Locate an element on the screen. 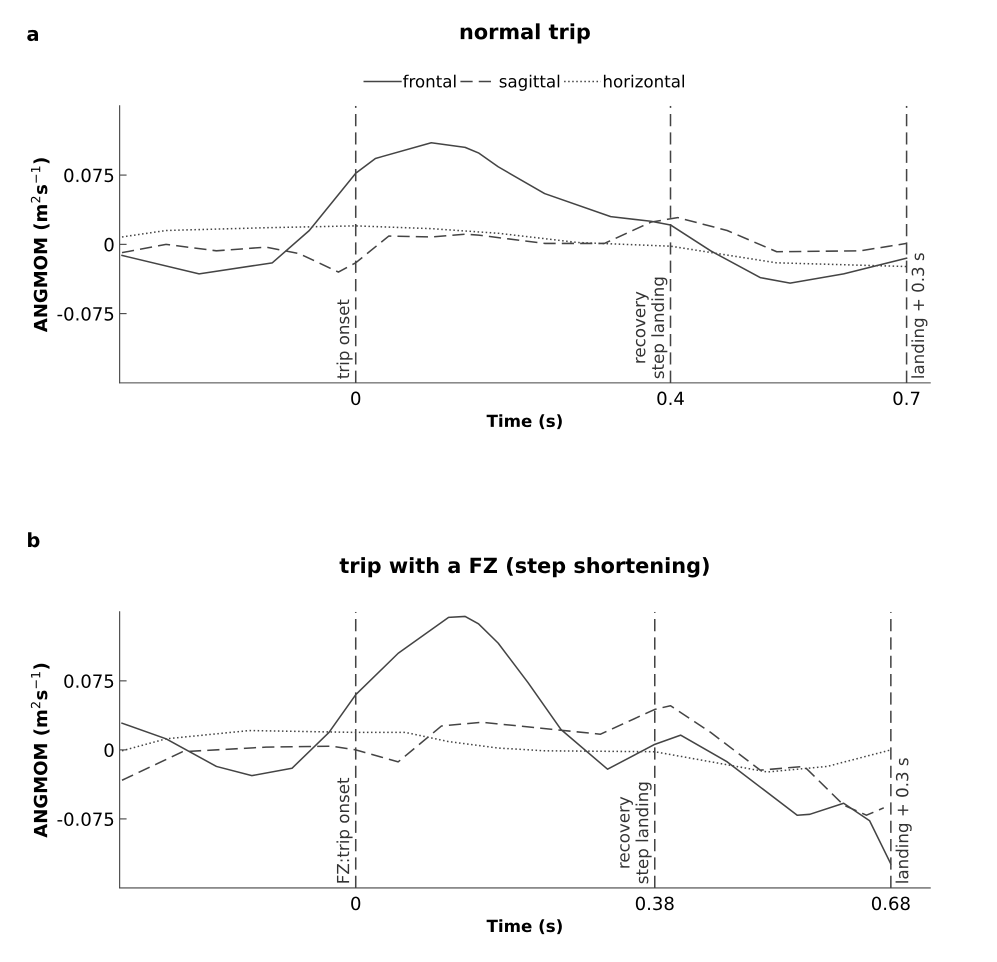  ref-line-label: FZ:trip onset is located at coordinates (344, 830).